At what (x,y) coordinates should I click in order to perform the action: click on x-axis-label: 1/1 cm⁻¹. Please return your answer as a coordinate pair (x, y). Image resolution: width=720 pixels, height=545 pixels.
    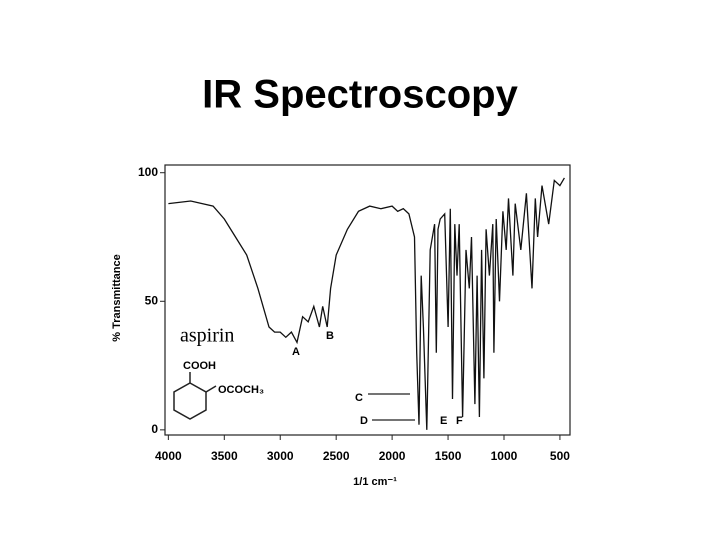
    Looking at the image, I should click on (375, 482).